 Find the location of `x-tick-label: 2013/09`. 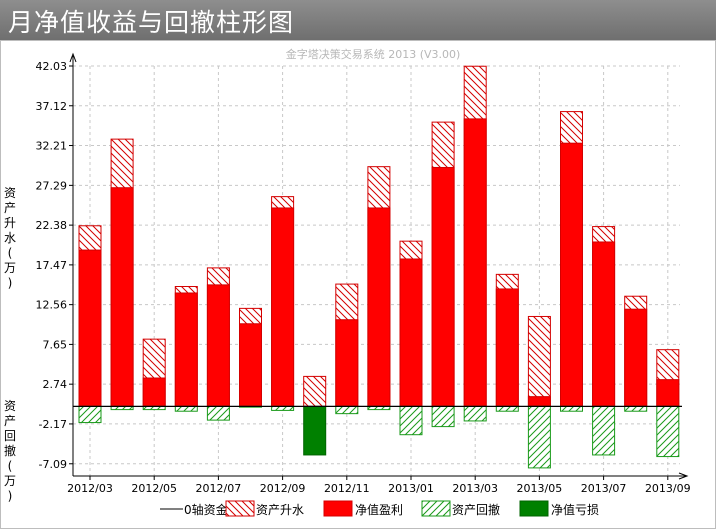

x-tick-label: 2013/09 is located at coordinates (668, 488).